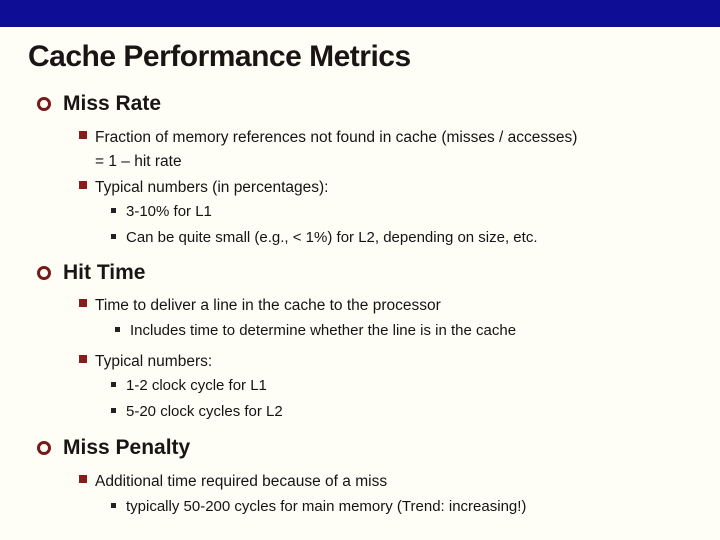 The image size is (720, 540). I want to click on bullet-text: Typical numbers (in percentages):, so click(212, 187).